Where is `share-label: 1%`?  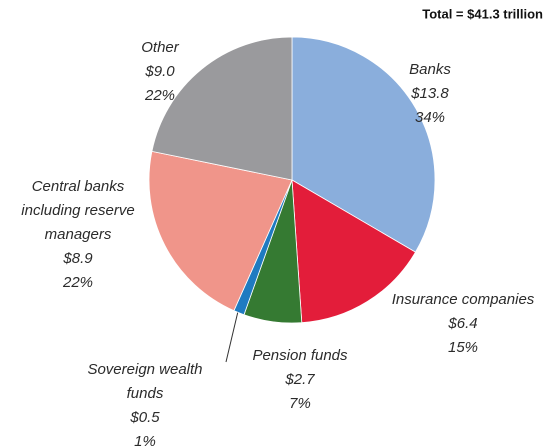
share-label: 1% is located at coordinates (145, 439).